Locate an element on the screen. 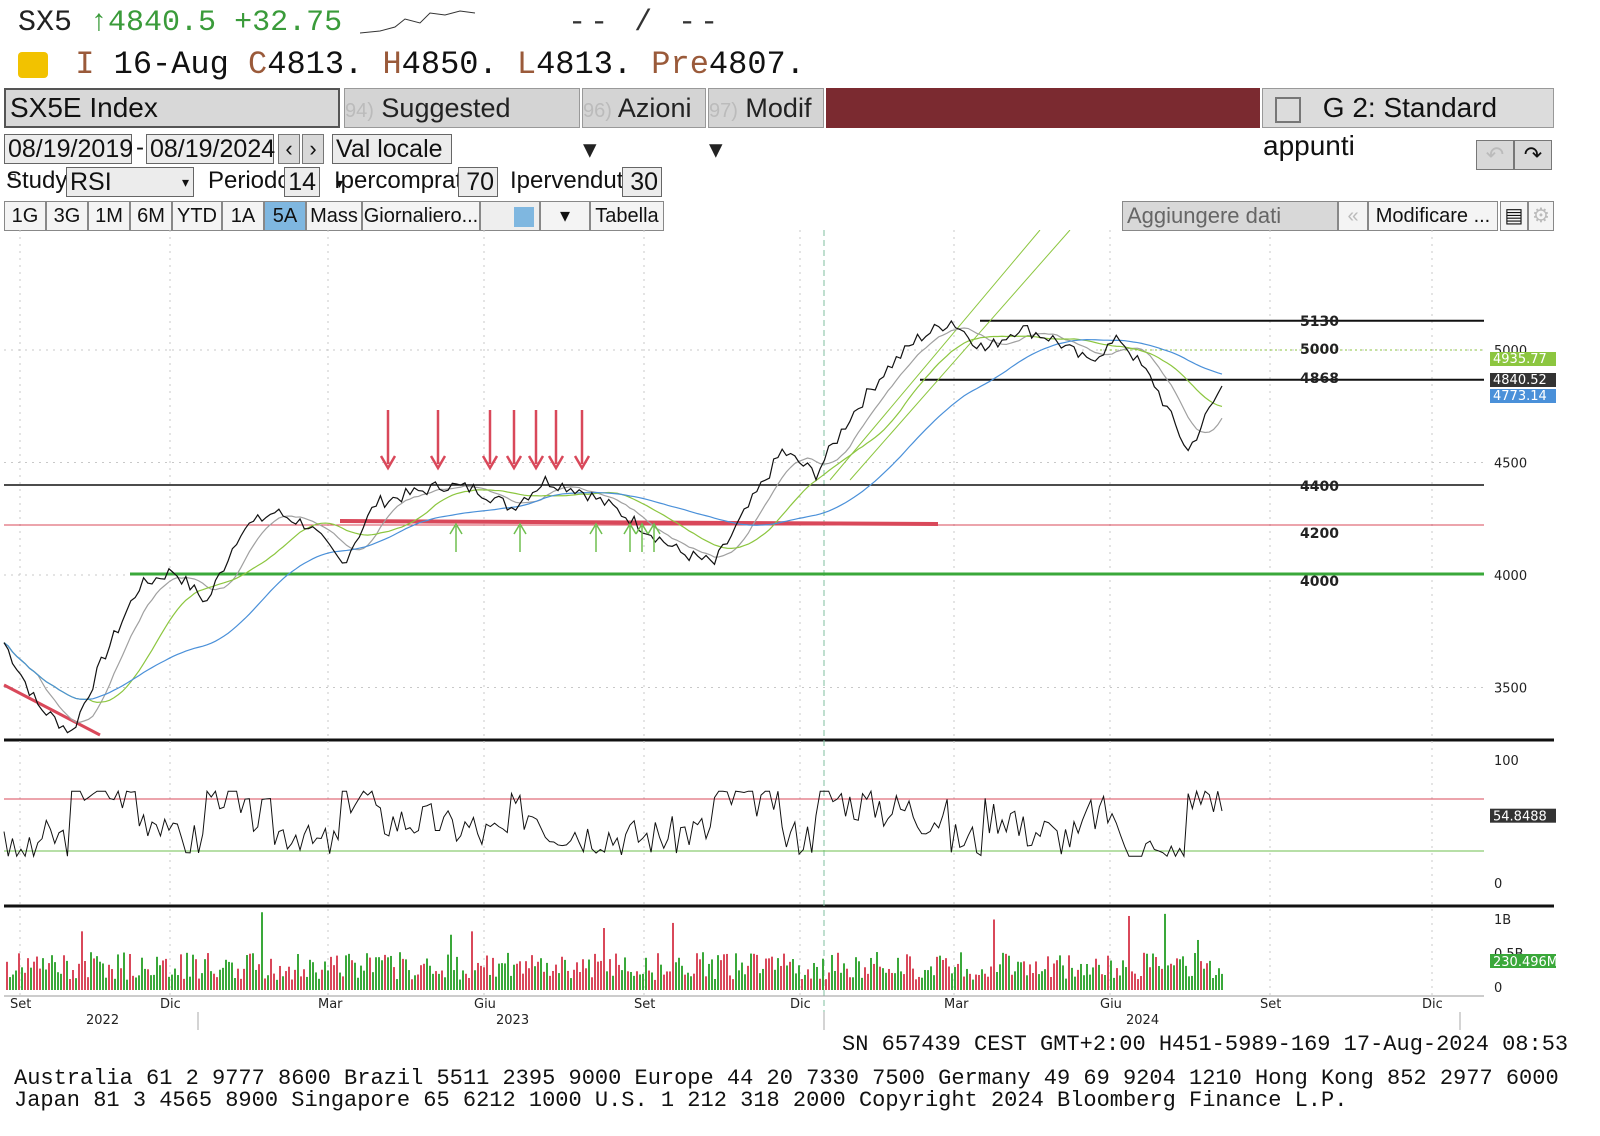 The width and height of the screenshot is (1600, 1136). oversold-input: 30 is located at coordinates (642, 182).